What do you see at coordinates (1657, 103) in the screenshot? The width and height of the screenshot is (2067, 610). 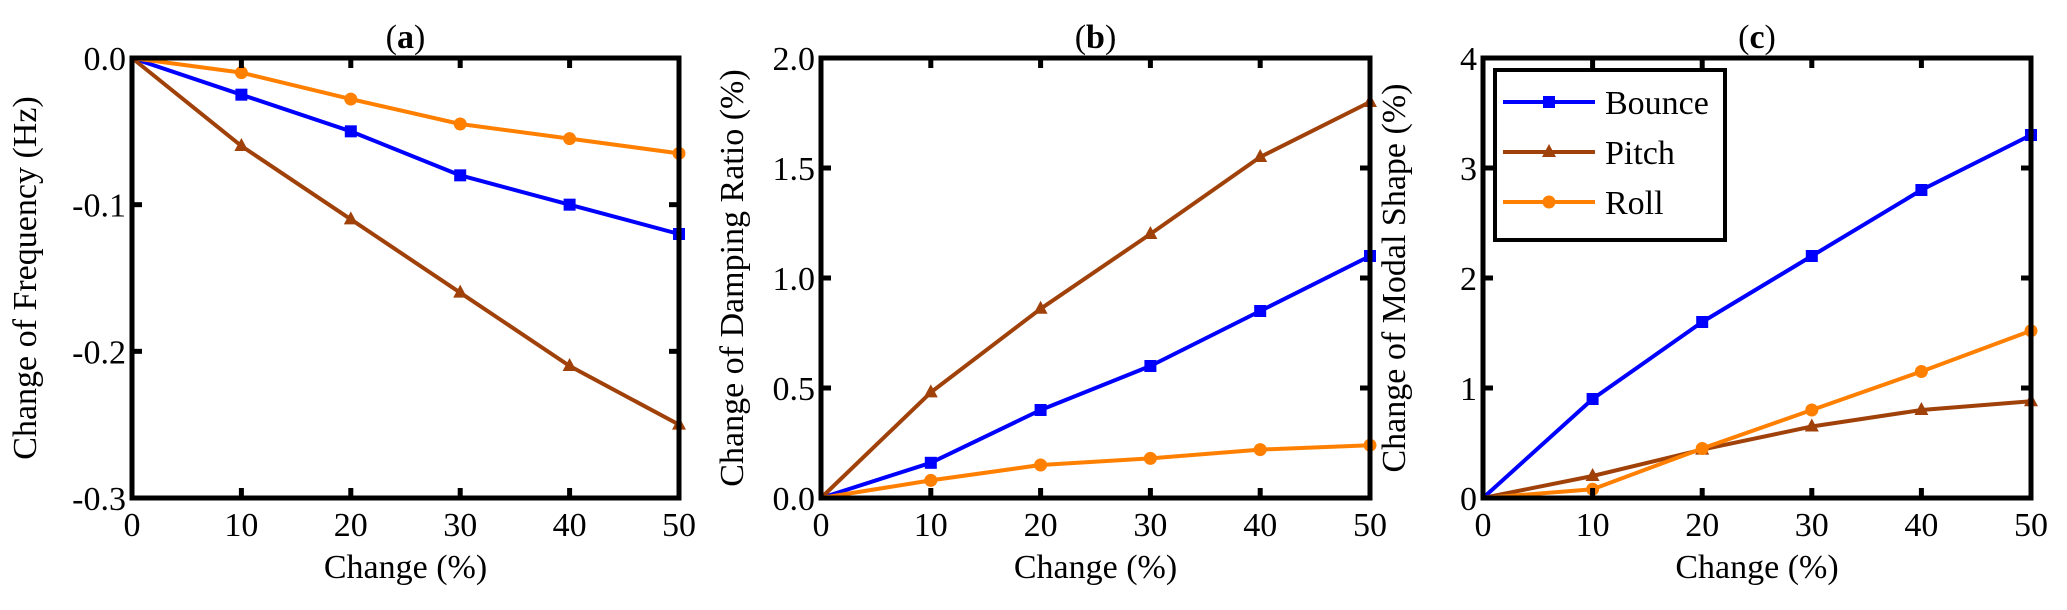 I see `legend-label: Bounce` at bounding box center [1657, 103].